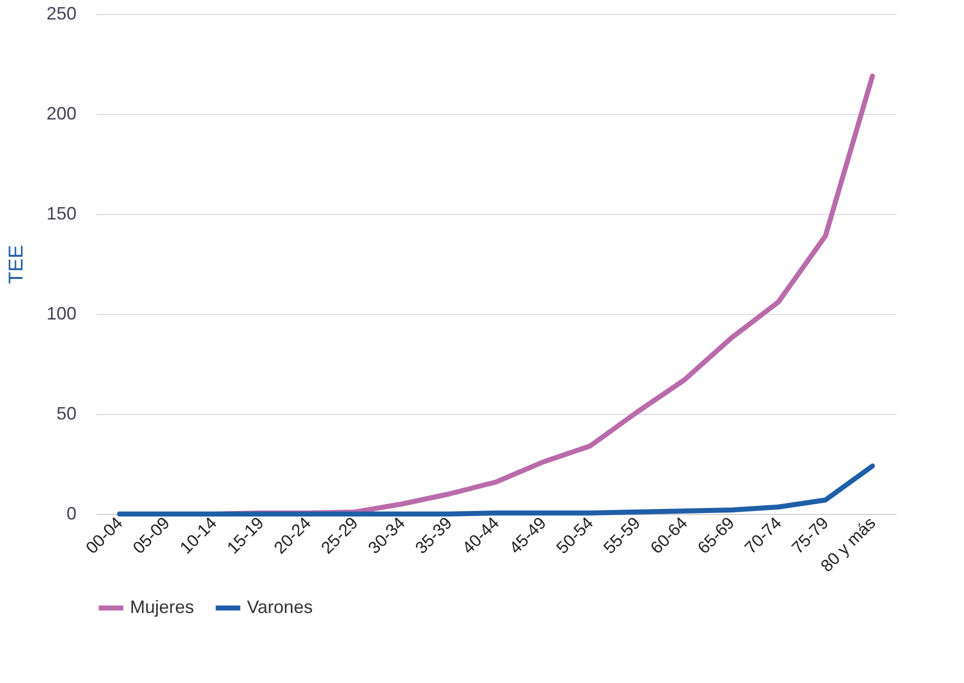  What do you see at coordinates (61, 114) in the screenshot?
I see `y-tick-label: 200` at bounding box center [61, 114].